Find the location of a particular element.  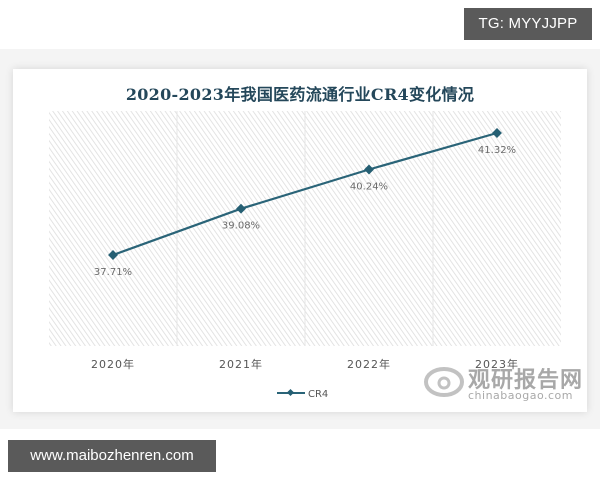

x-axis-labels: 2020年 2021年 2022年 2023年 is located at coordinates (305, 364).